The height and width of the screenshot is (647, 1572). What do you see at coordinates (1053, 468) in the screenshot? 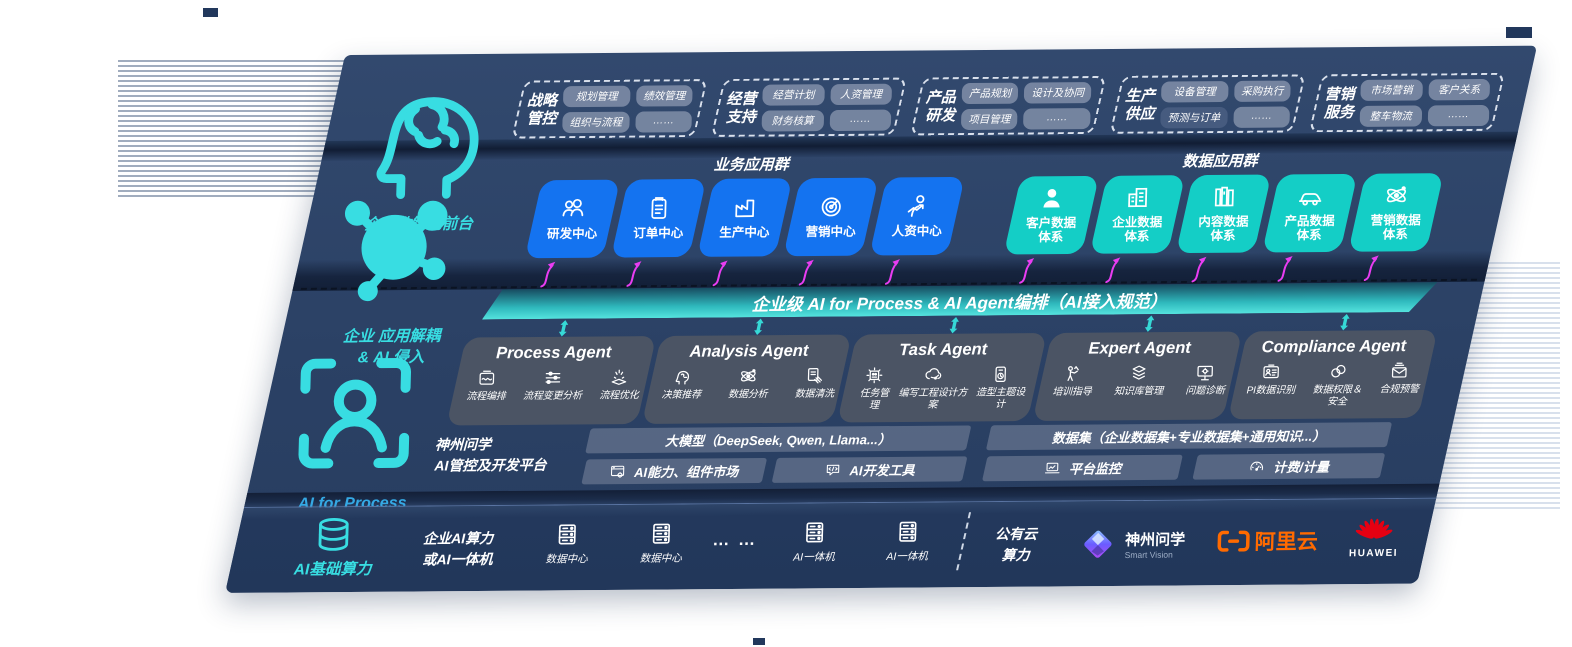
I see `monitor-icon` at bounding box center [1053, 468].